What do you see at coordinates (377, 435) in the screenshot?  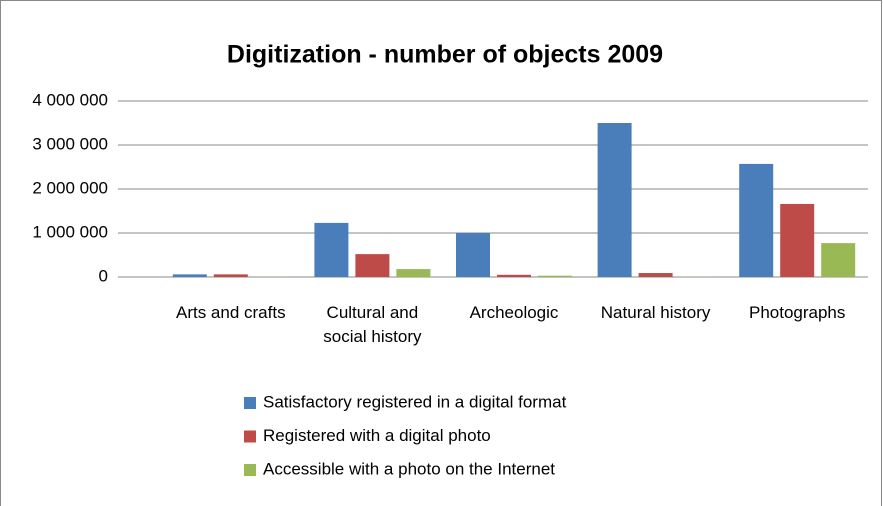 I see `legend-label: Registered with a digital photo` at bounding box center [377, 435].